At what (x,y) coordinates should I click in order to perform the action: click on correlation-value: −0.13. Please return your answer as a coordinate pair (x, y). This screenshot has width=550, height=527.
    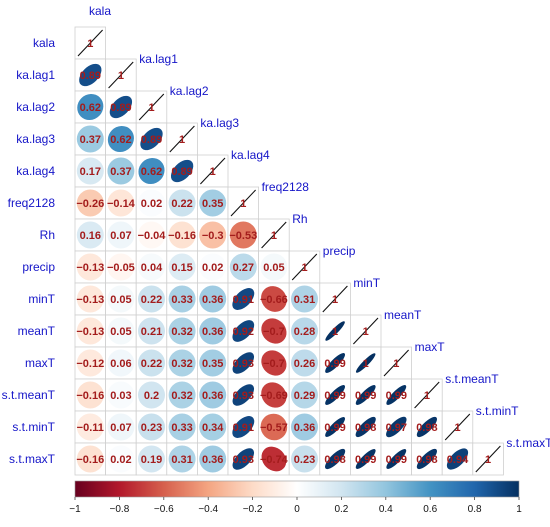
    Looking at the image, I should click on (90, 332).